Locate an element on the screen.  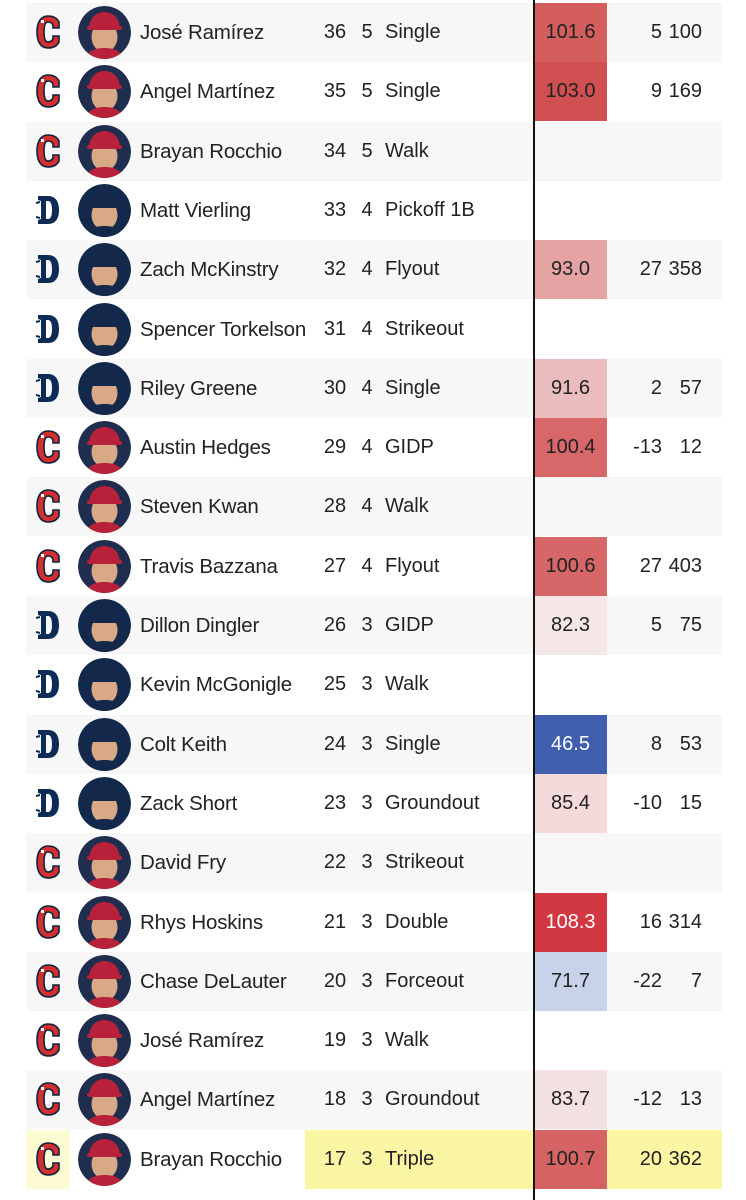
player-name: Matt Vierling is located at coordinates (195, 210).